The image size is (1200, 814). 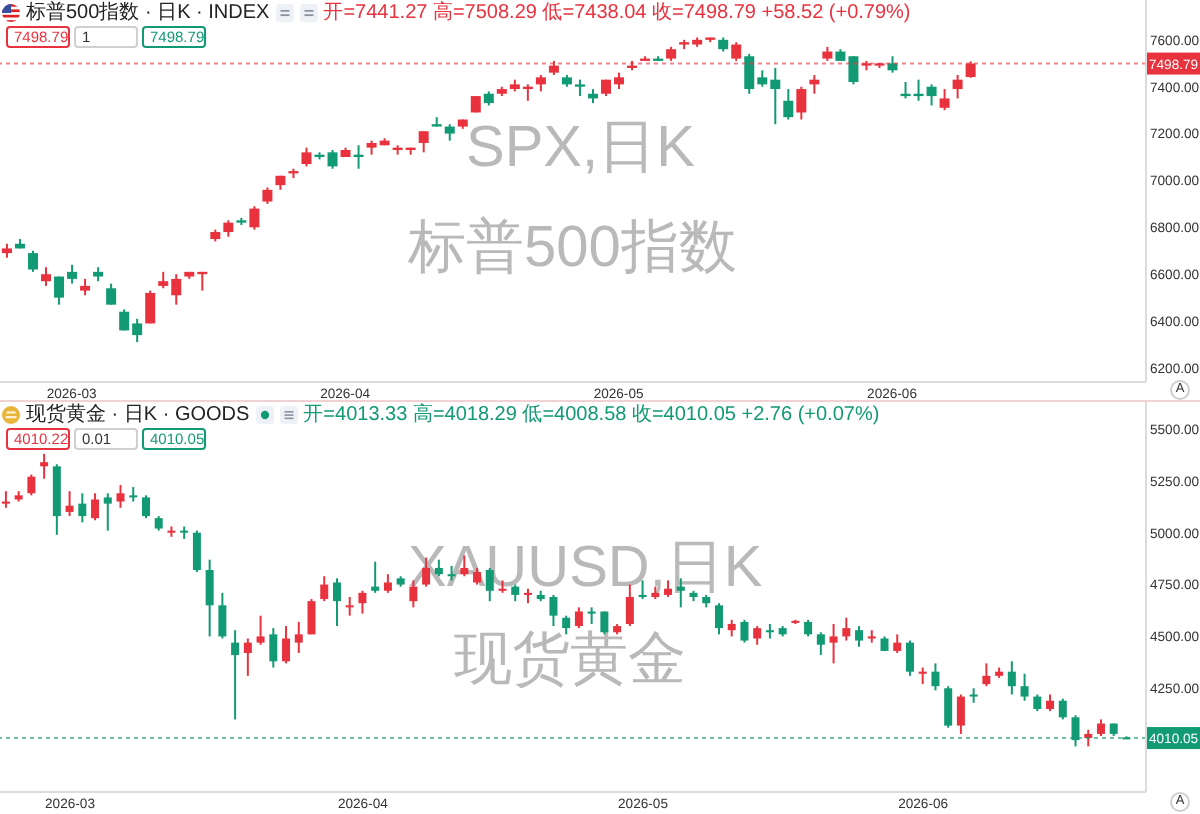 What do you see at coordinates (570, 660) in the screenshot?
I see `annotation: 现货黄金` at bounding box center [570, 660].